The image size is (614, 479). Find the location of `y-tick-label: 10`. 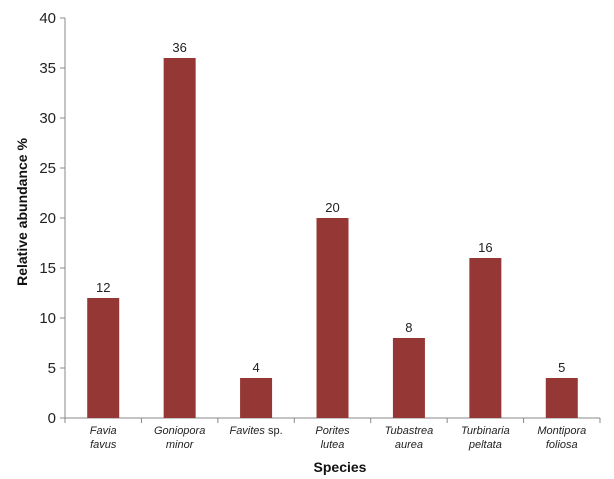

y-tick-label: 10 is located at coordinates (47, 318).